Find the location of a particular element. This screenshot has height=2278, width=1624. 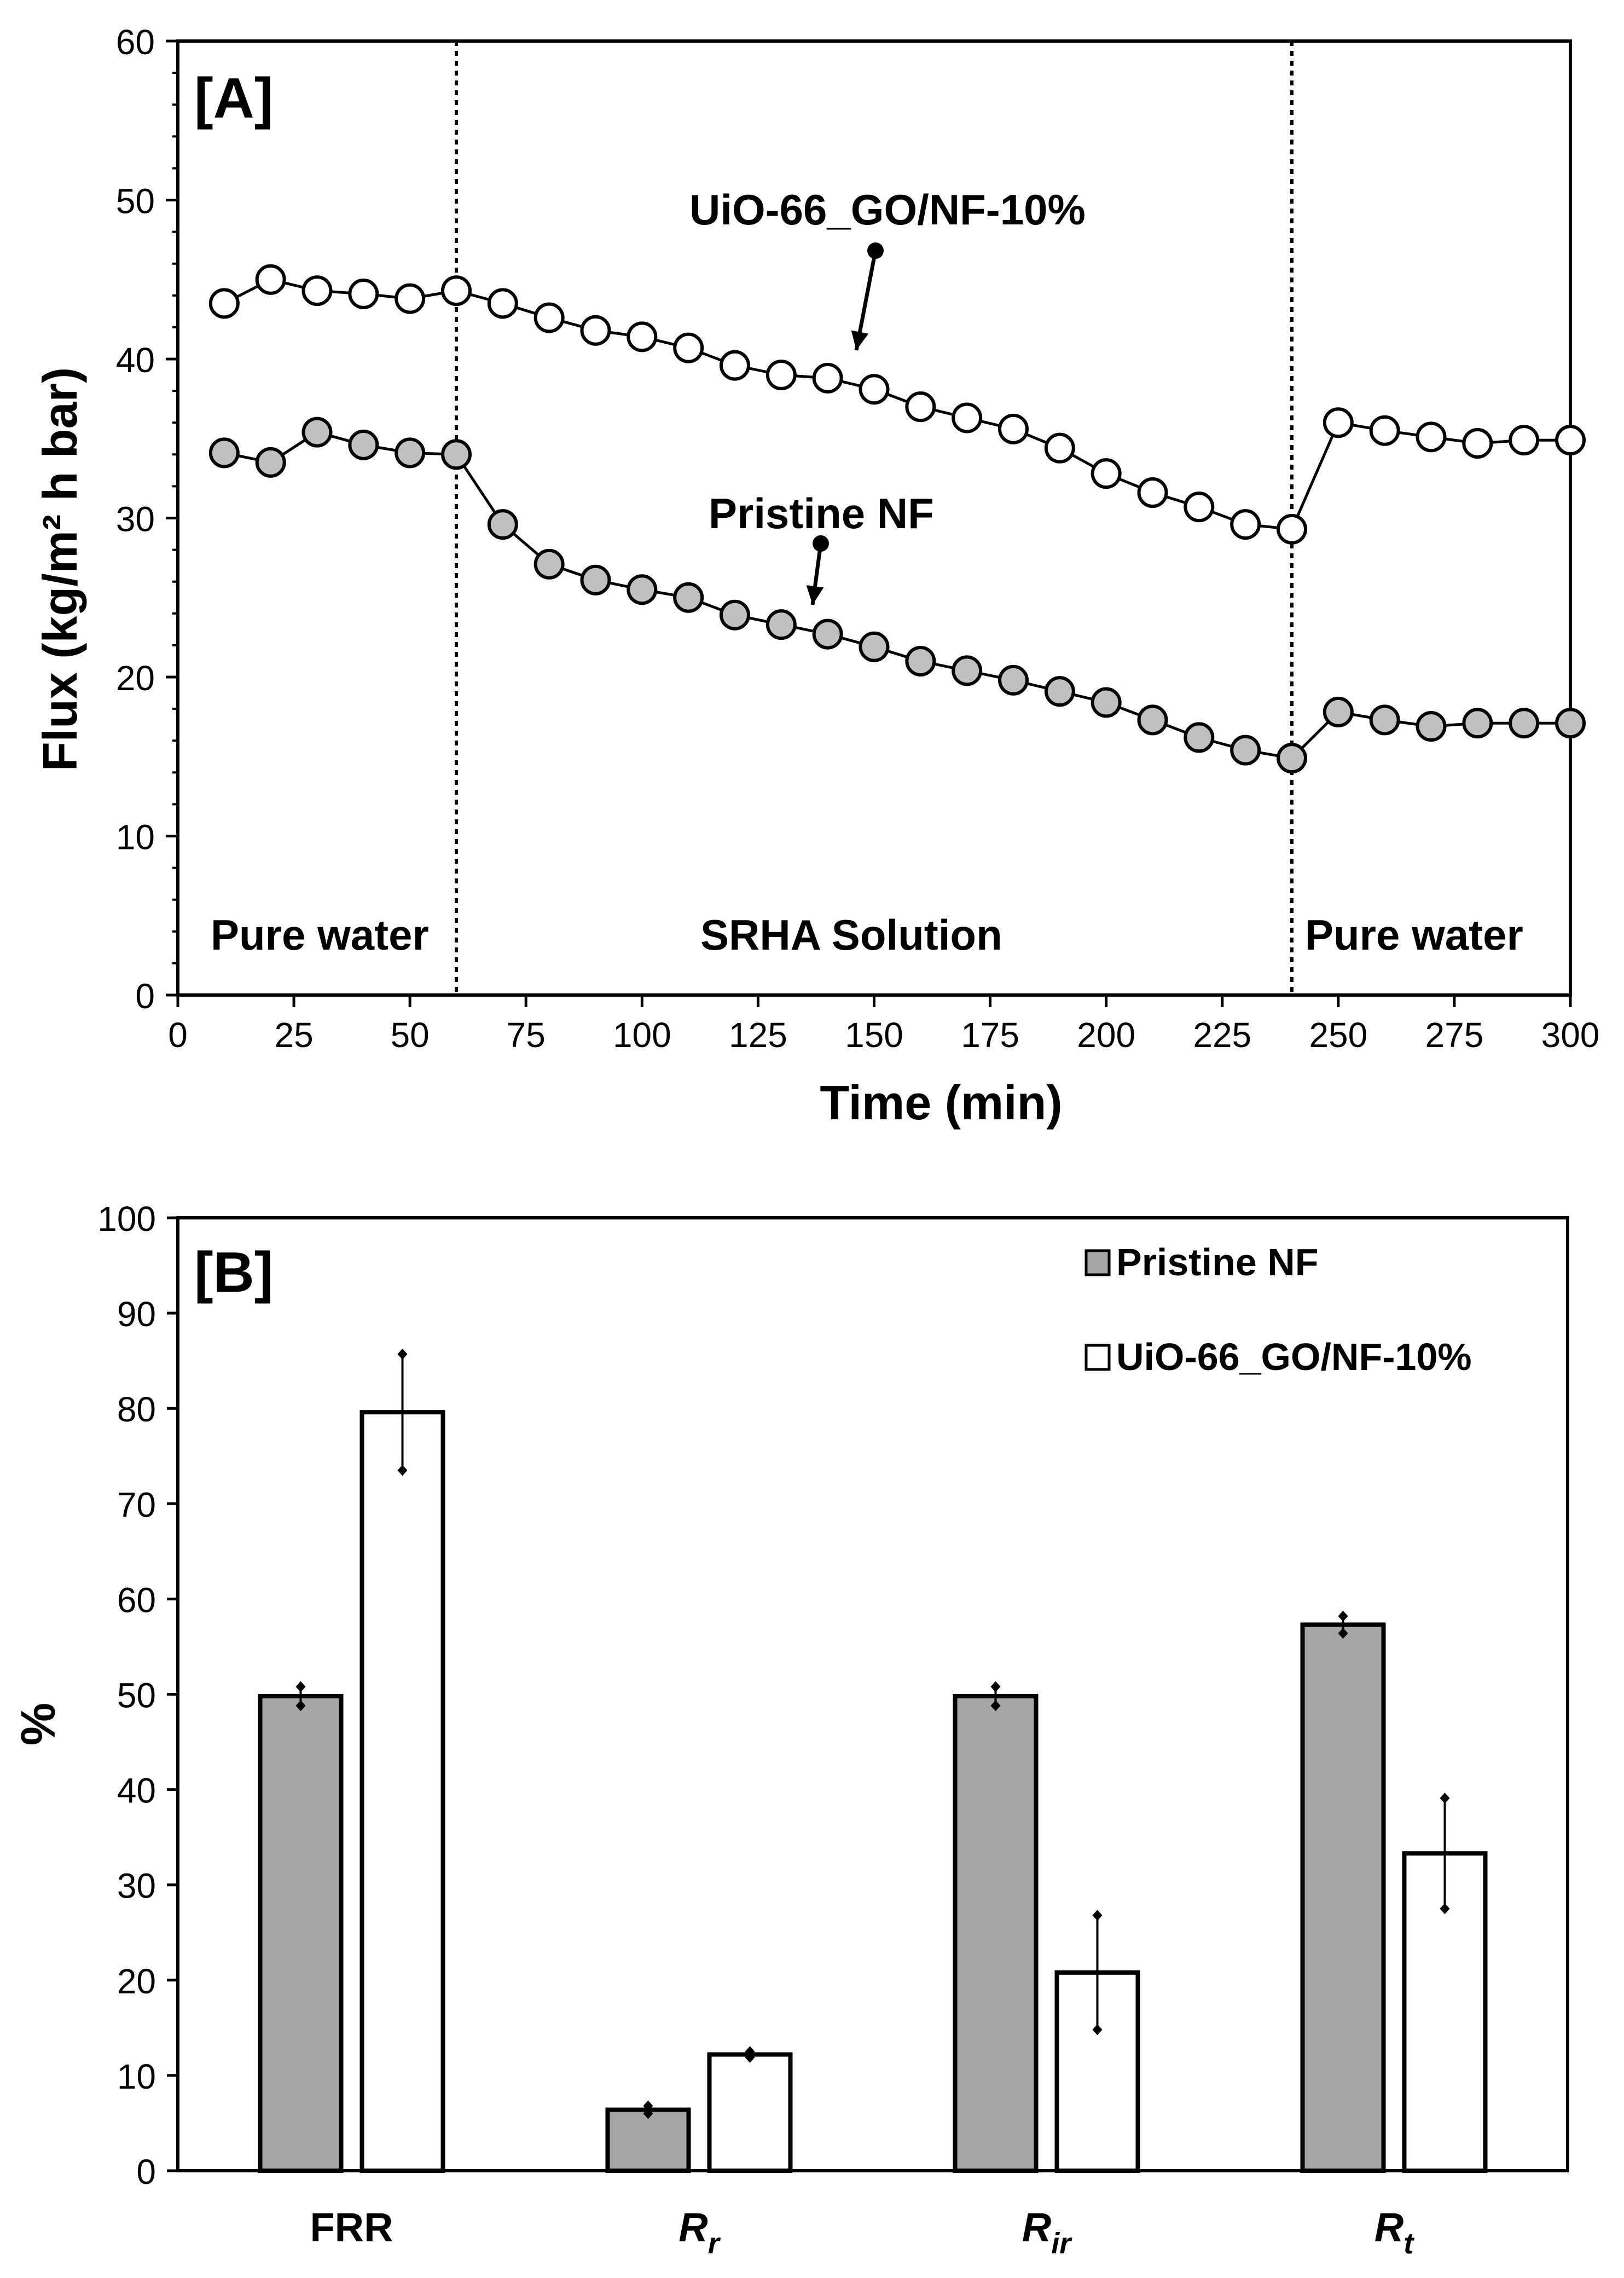

y-tick-label: 90 is located at coordinates (136, 1314).